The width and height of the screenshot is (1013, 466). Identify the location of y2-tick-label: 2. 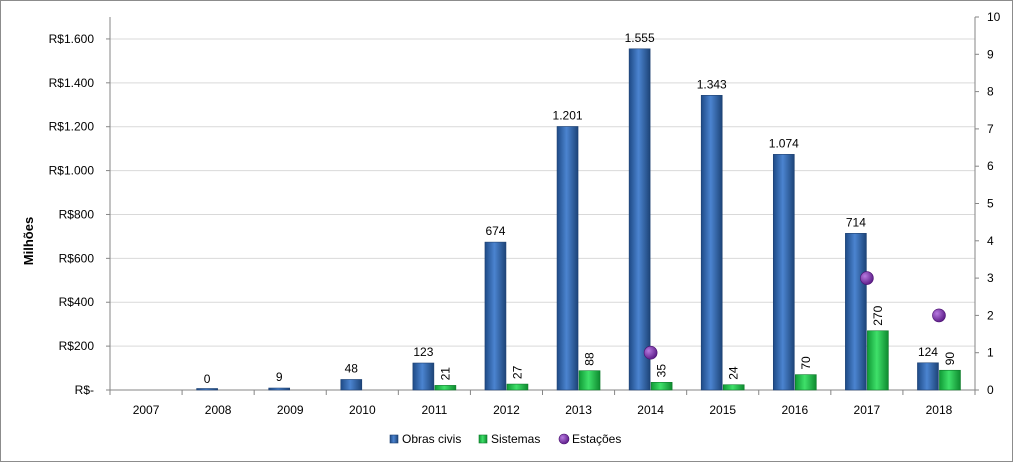
(990, 315).